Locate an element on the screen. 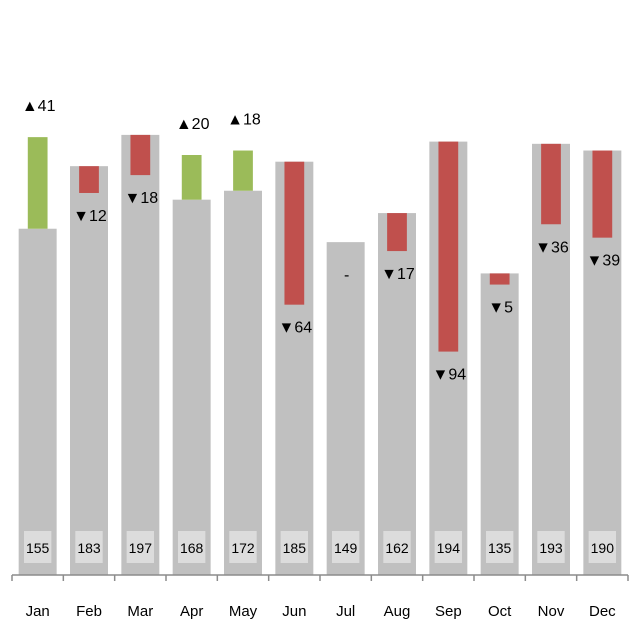 The width and height of the screenshot is (640, 640). base-value-label: 149 is located at coordinates (346, 548).